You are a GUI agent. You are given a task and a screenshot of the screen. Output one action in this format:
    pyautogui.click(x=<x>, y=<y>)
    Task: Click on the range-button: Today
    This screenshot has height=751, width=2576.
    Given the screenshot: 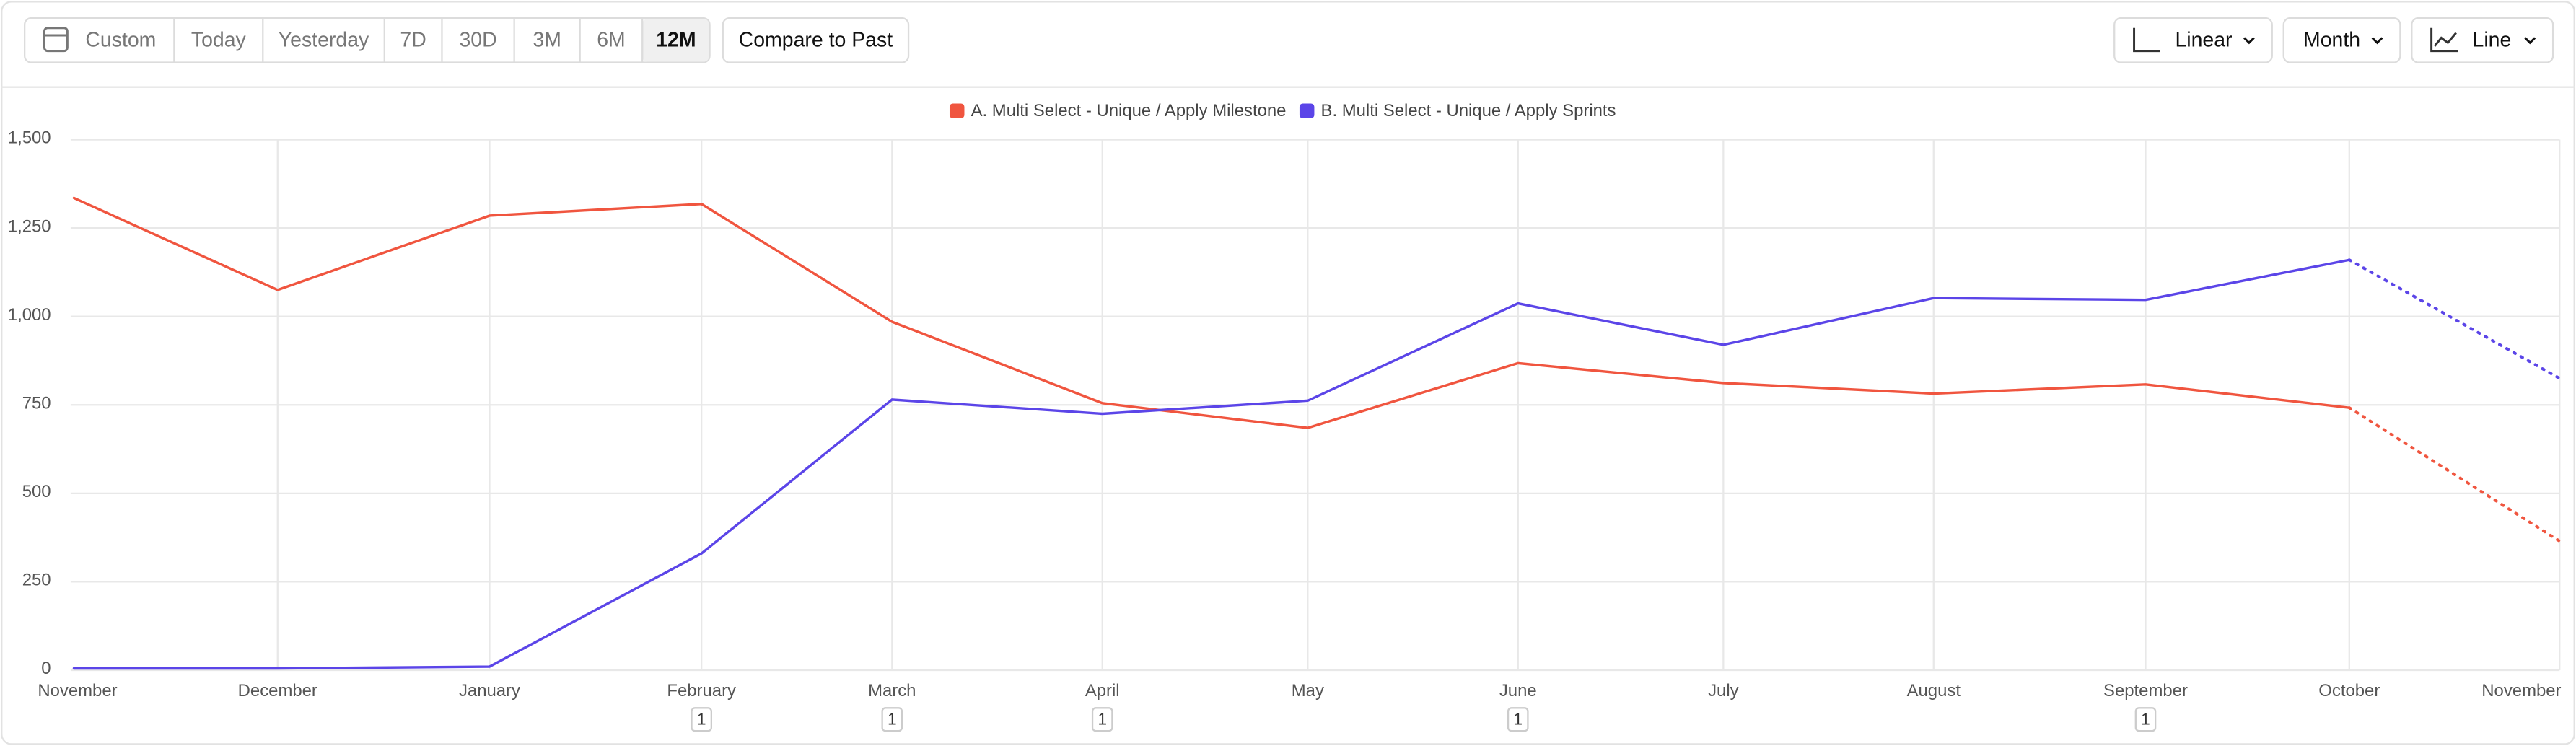 What is the action you would take?
    pyautogui.click(x=219, y=40)
    